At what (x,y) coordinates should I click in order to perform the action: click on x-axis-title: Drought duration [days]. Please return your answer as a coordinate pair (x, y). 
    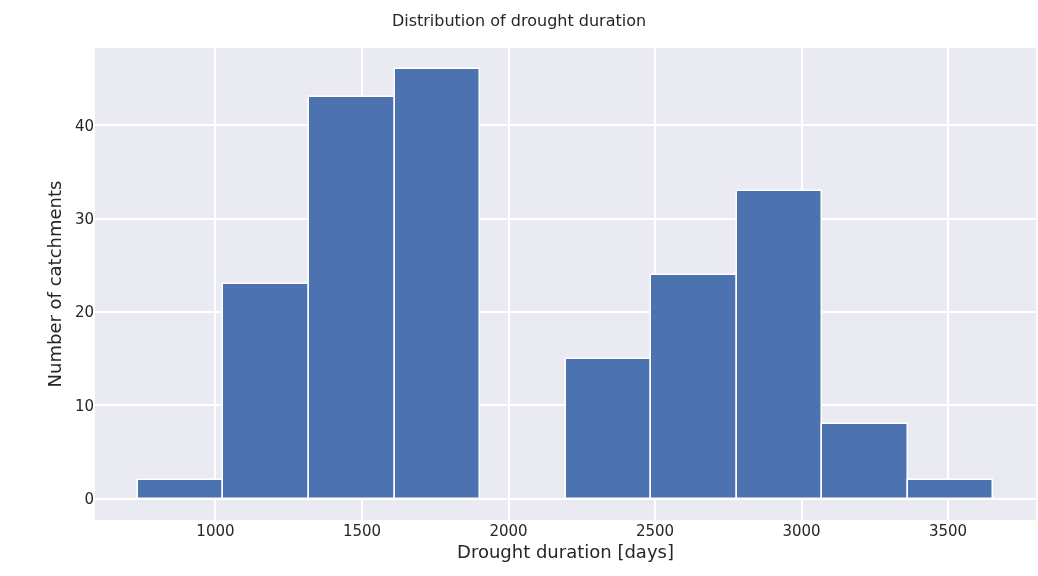
    Looking at the image, I should click on (565, 552).